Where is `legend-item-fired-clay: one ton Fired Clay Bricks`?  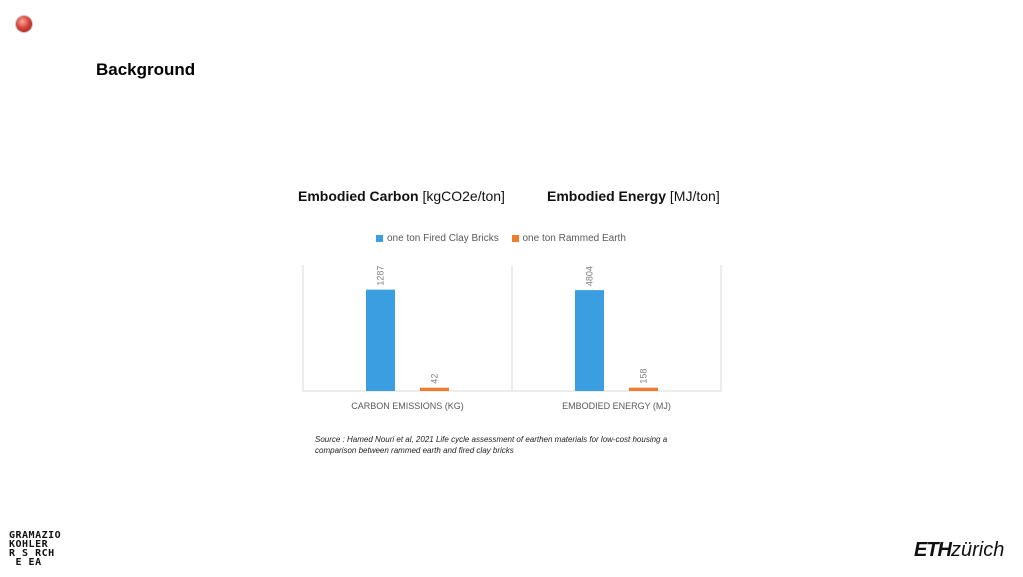
legend-item-fired-clay: one ton Fired Clay Bricks is located at coordinates (437, 238).